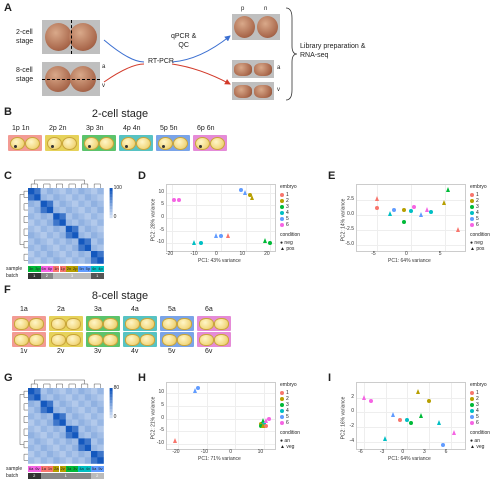 This screenshot has height=479, width=500. Describe the element at coordinates (477, 201) in the screenshot. I see `legend-text: 2` at that location.